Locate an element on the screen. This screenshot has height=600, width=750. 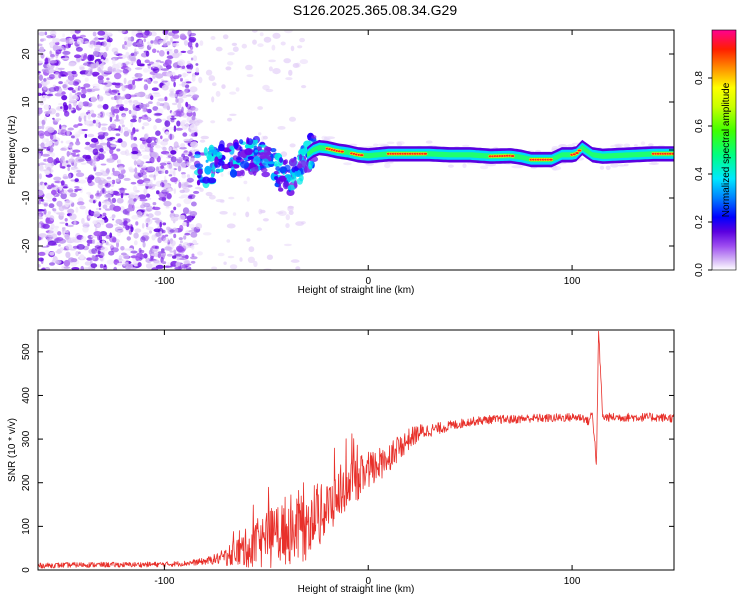
y-tick-label: 20 is located at coordinates (26, 54).